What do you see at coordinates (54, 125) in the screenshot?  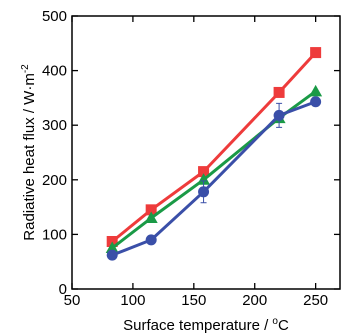 I see `y-tick-label: 300` at bounding box center [54, 125].